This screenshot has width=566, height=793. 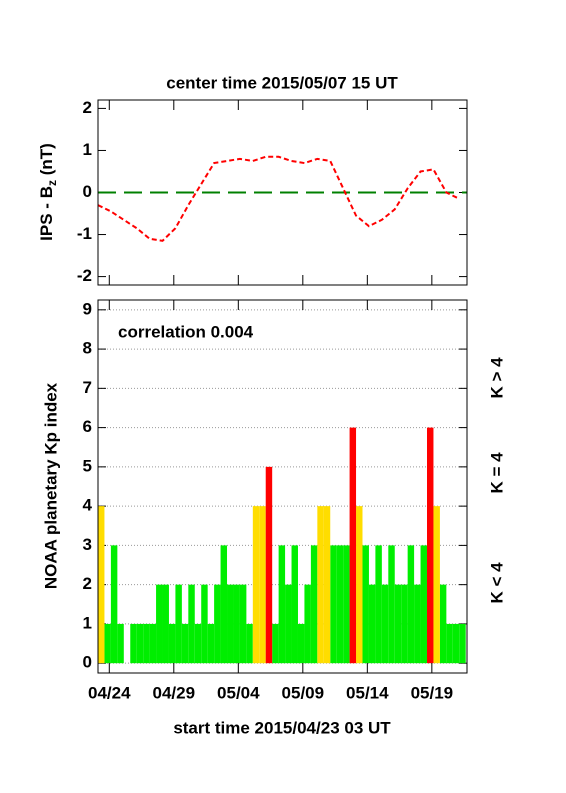 I want to click on y-label-sub: z, so click(x=52, y=183).